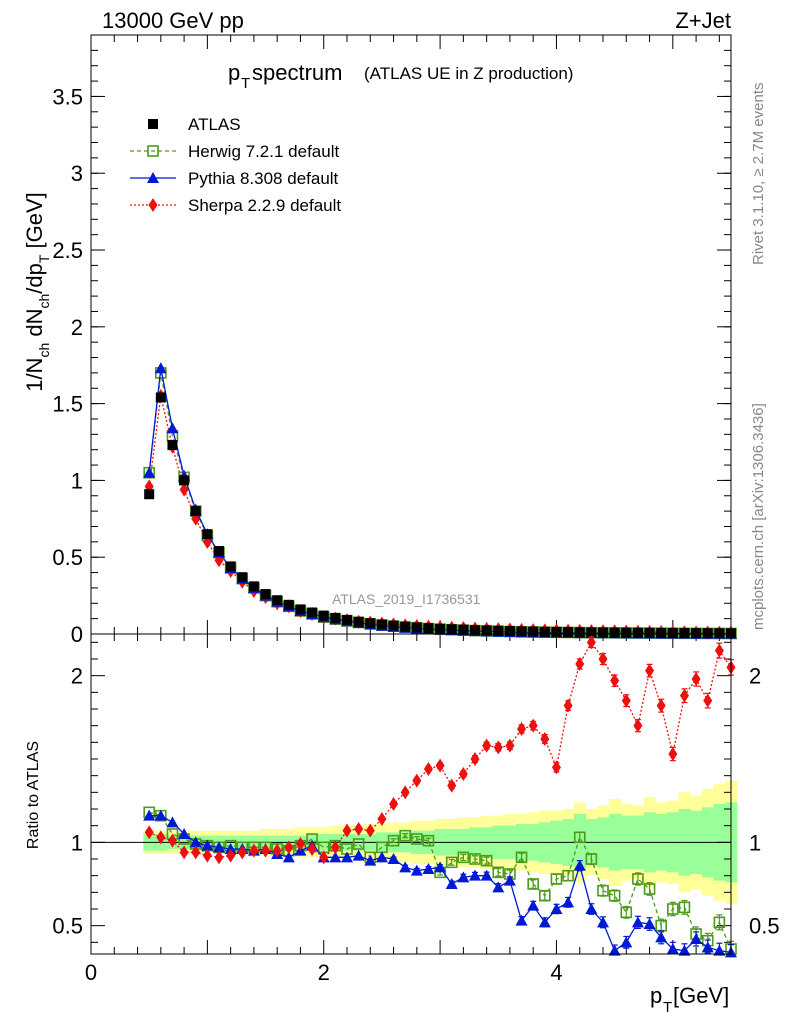 The width and height of the screenshot is (786, 1024). I want to click on y-tick-label: 3, so click(77, 173).